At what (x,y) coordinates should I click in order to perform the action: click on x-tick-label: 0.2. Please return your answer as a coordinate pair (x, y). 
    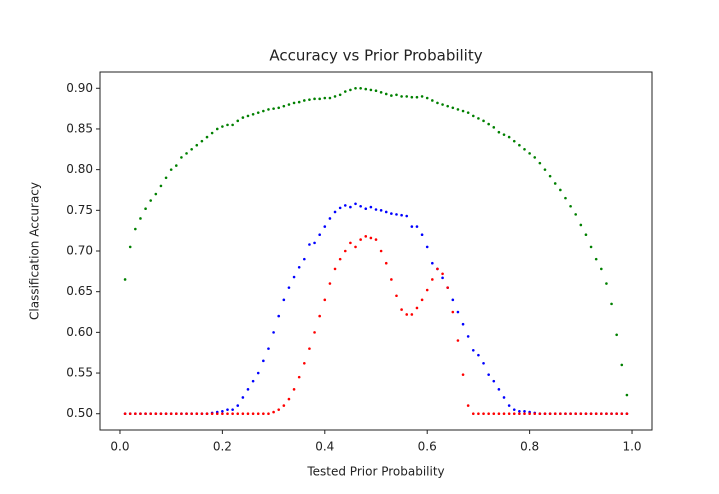
    Looking at the image, I should click on (222, 447).